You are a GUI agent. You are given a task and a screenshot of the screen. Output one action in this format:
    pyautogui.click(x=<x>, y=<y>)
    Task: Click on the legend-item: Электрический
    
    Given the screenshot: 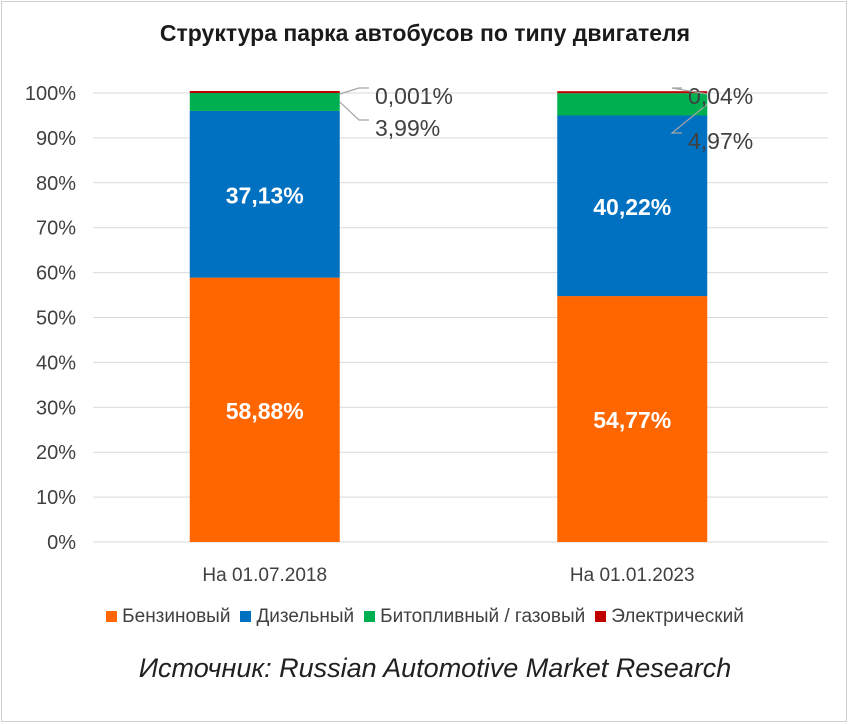 What is the action you would take?
    pyautogui.click(x=669, y=617)
    